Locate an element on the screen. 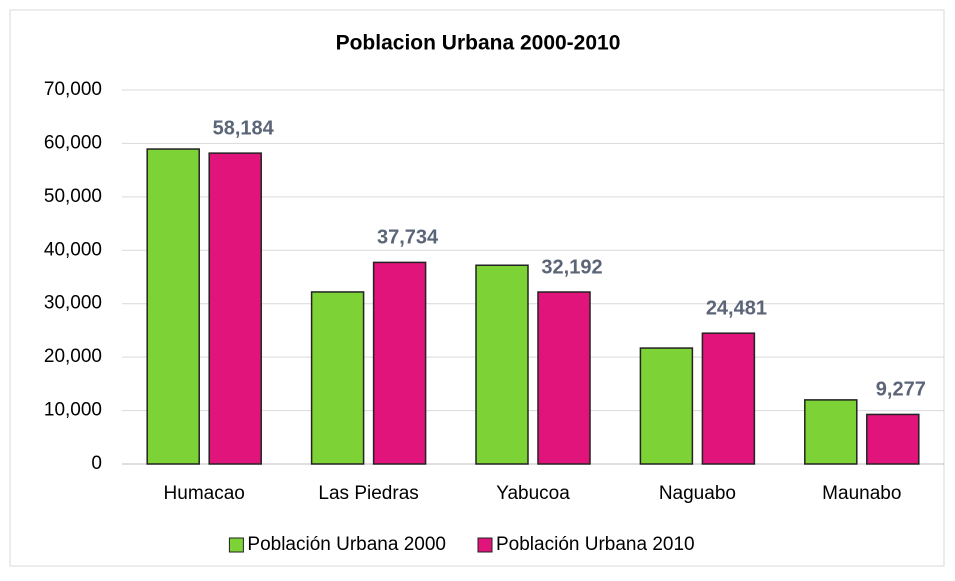 The height and width of the screenshot is (581, 955). data-label: 9,277 is located at coordinates (901, 390).